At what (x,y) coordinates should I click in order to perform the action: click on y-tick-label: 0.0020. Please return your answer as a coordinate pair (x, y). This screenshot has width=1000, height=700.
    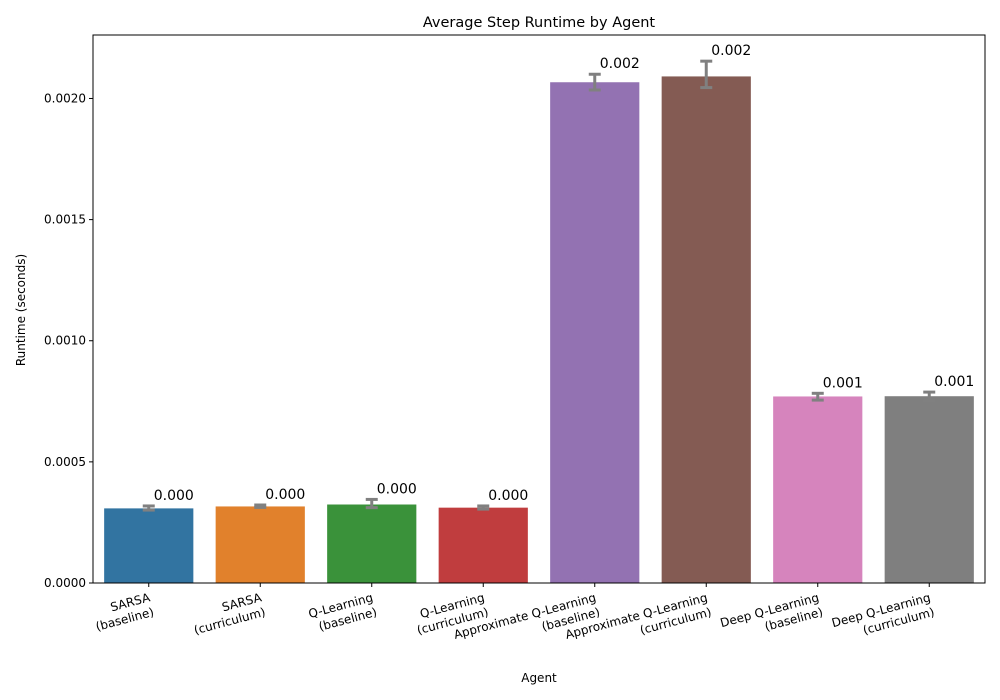
    Looking at the image, I should click on (65, 98).